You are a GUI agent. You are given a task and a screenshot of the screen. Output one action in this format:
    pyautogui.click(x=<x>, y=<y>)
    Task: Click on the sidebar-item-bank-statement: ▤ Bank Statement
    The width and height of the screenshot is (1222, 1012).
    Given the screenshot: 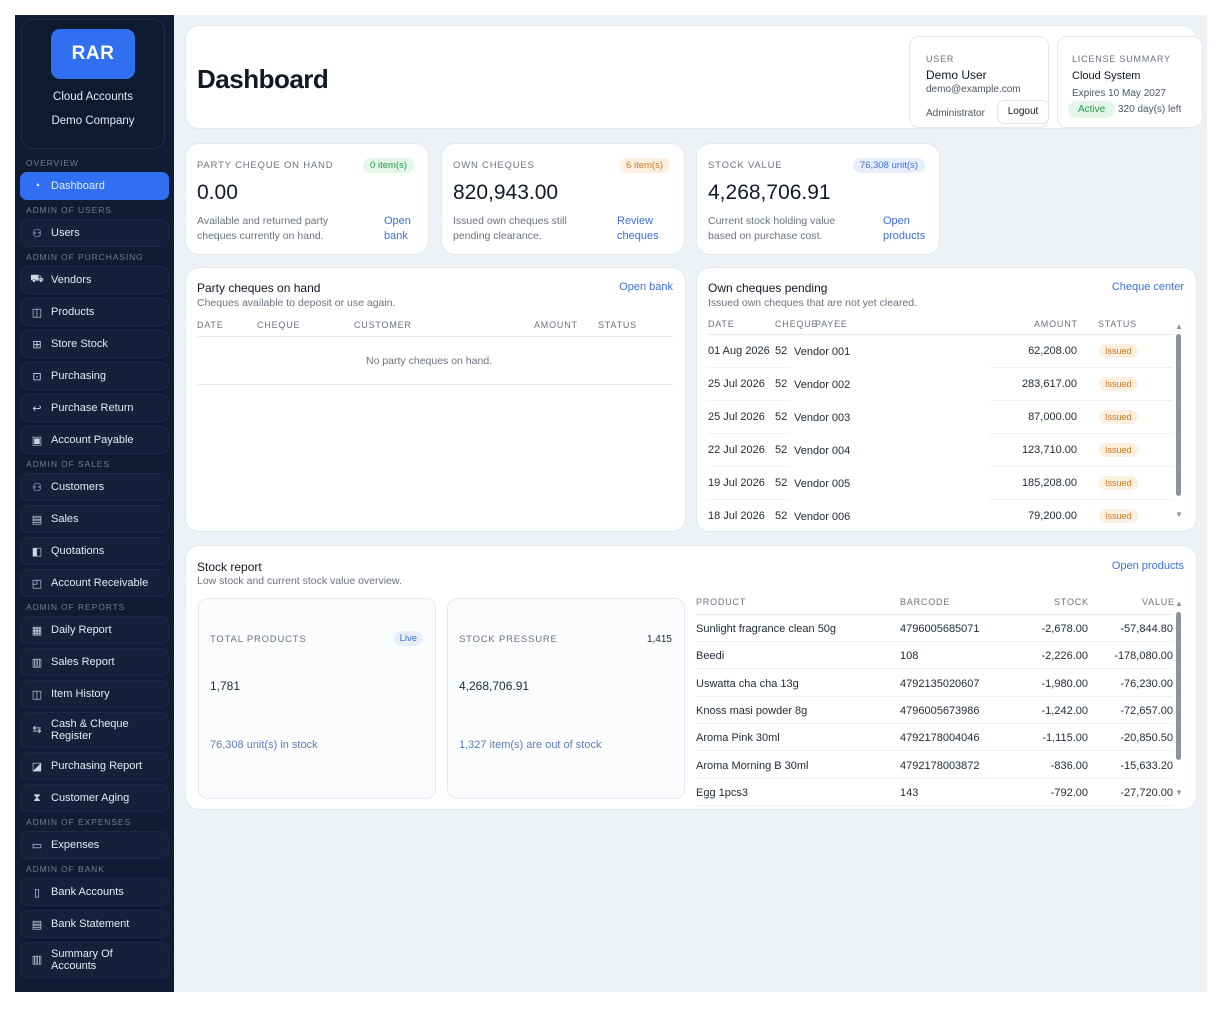 What is the action you would take?
    pyautogui.click(x=94, y=924)
    